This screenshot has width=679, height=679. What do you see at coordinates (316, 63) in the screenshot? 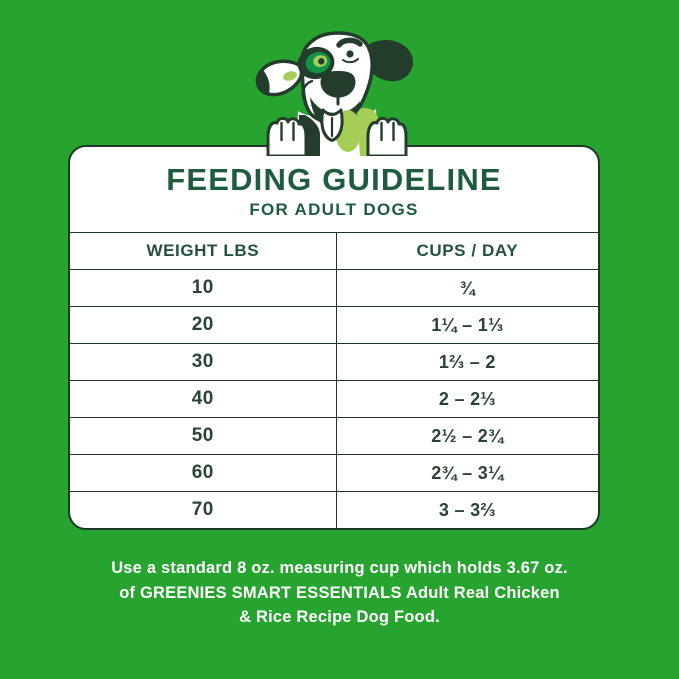
I see `dog-eye-patch` at bounding box center [316, 63].